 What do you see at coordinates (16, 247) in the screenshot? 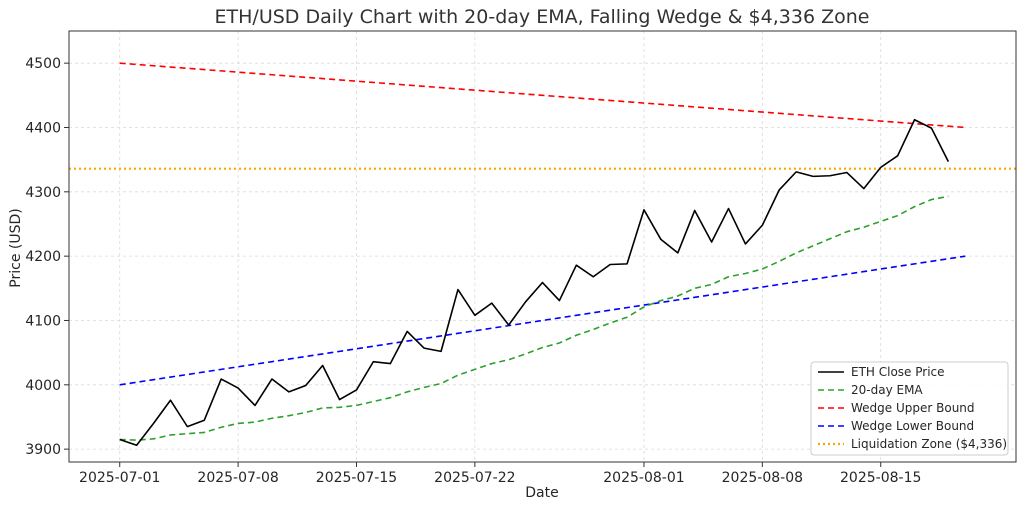
I see `y-axis-label: Price (USD)` at bounding box center [16, 247].